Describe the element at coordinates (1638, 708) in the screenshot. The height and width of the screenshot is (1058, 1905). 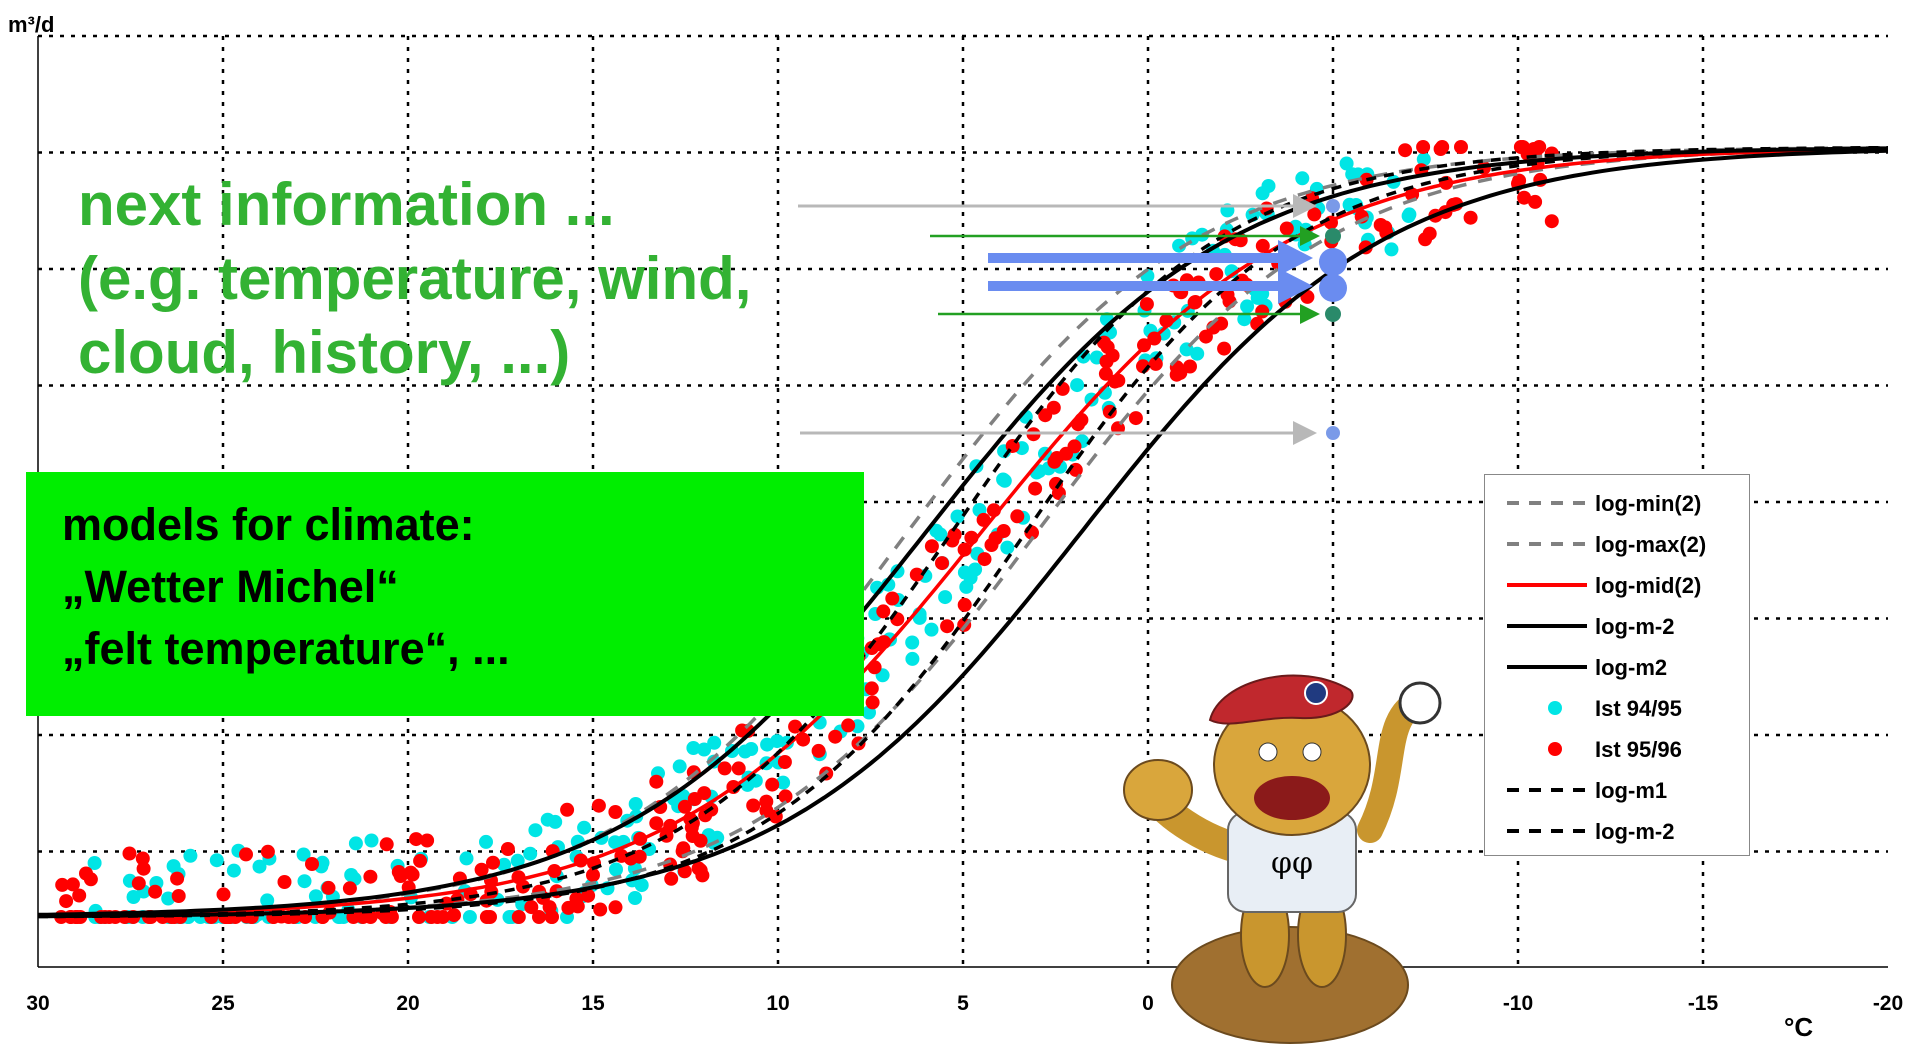
I see `legend-label: Ist 94/95` at that location.